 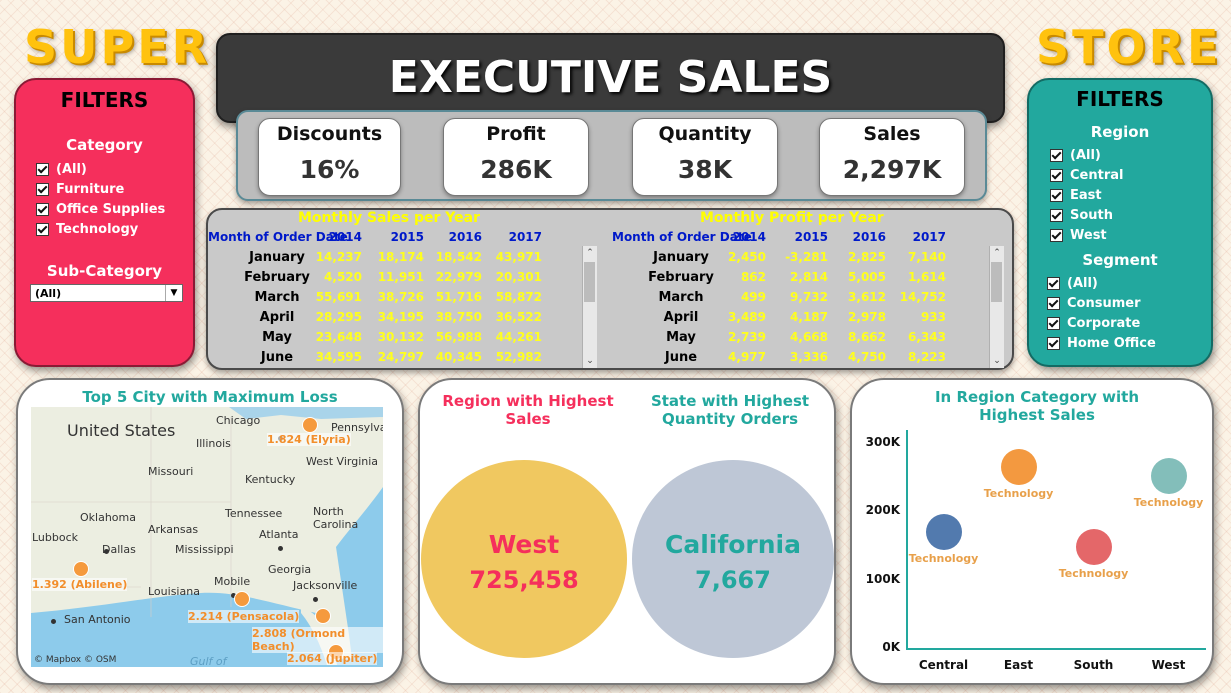 What do you see at coordinates (87, 229) in the screenshot?
I see `category-option-technology: Technology` at bounding box center [87, 229].